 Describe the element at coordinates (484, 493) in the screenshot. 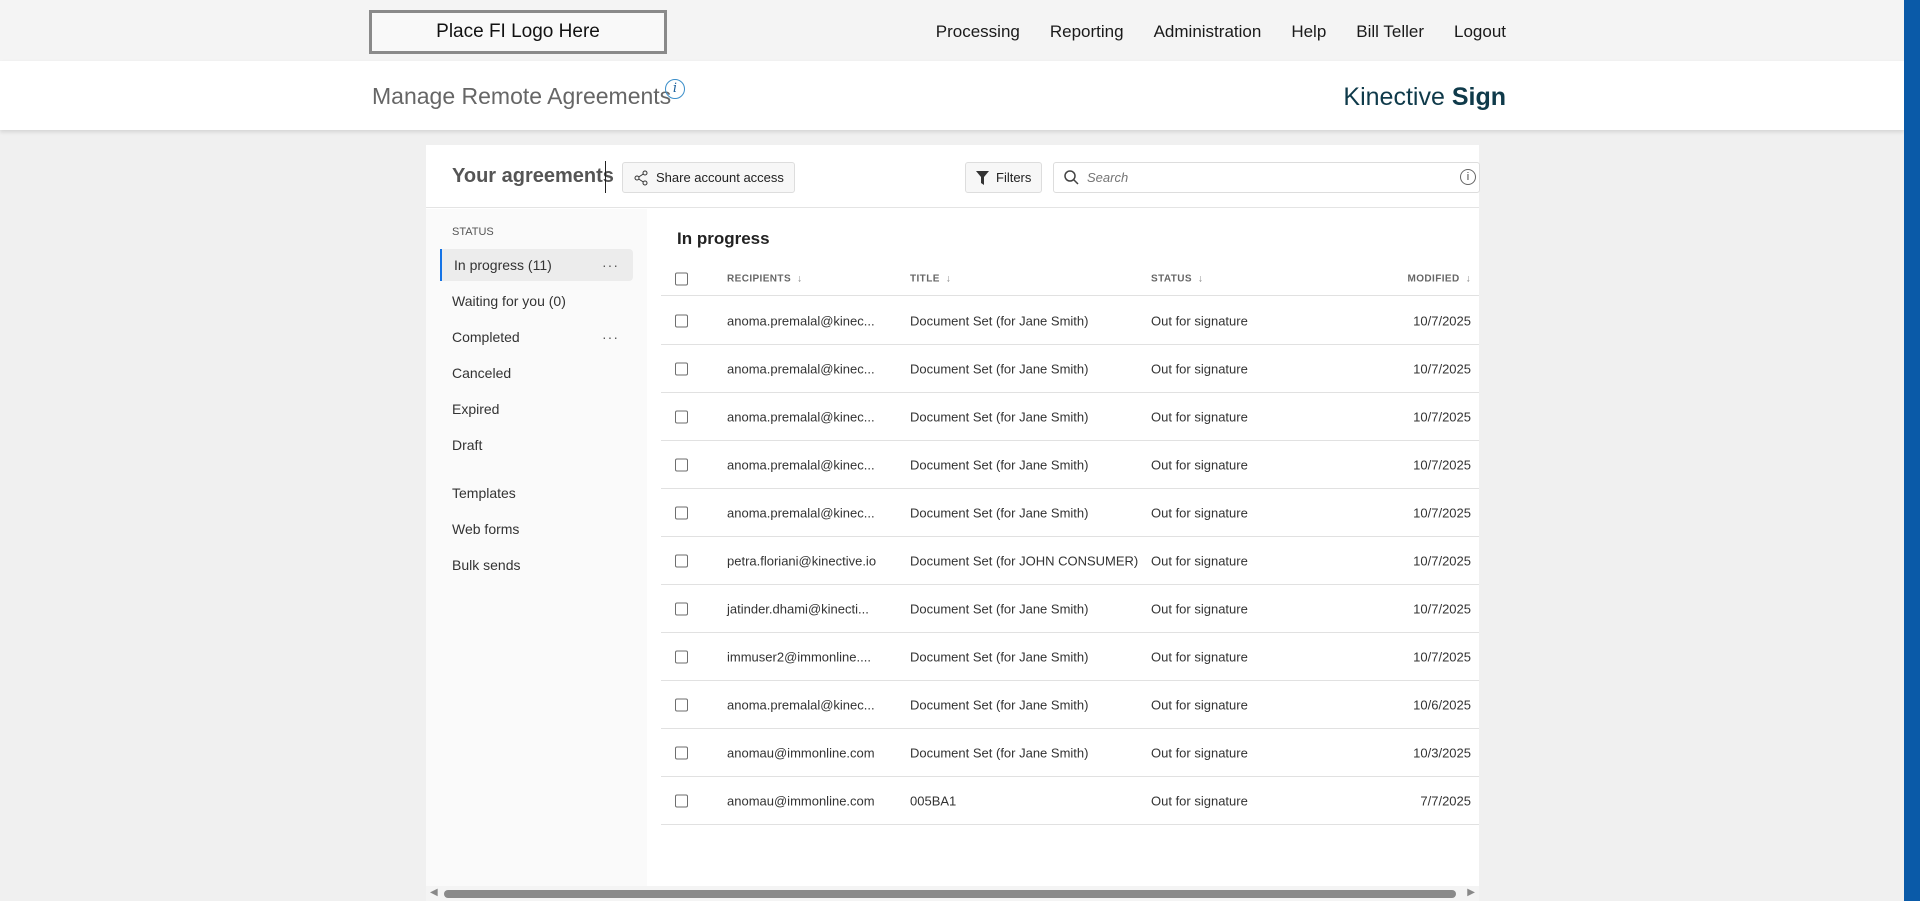

I see `sidebar-item-label: Templates` at that location.